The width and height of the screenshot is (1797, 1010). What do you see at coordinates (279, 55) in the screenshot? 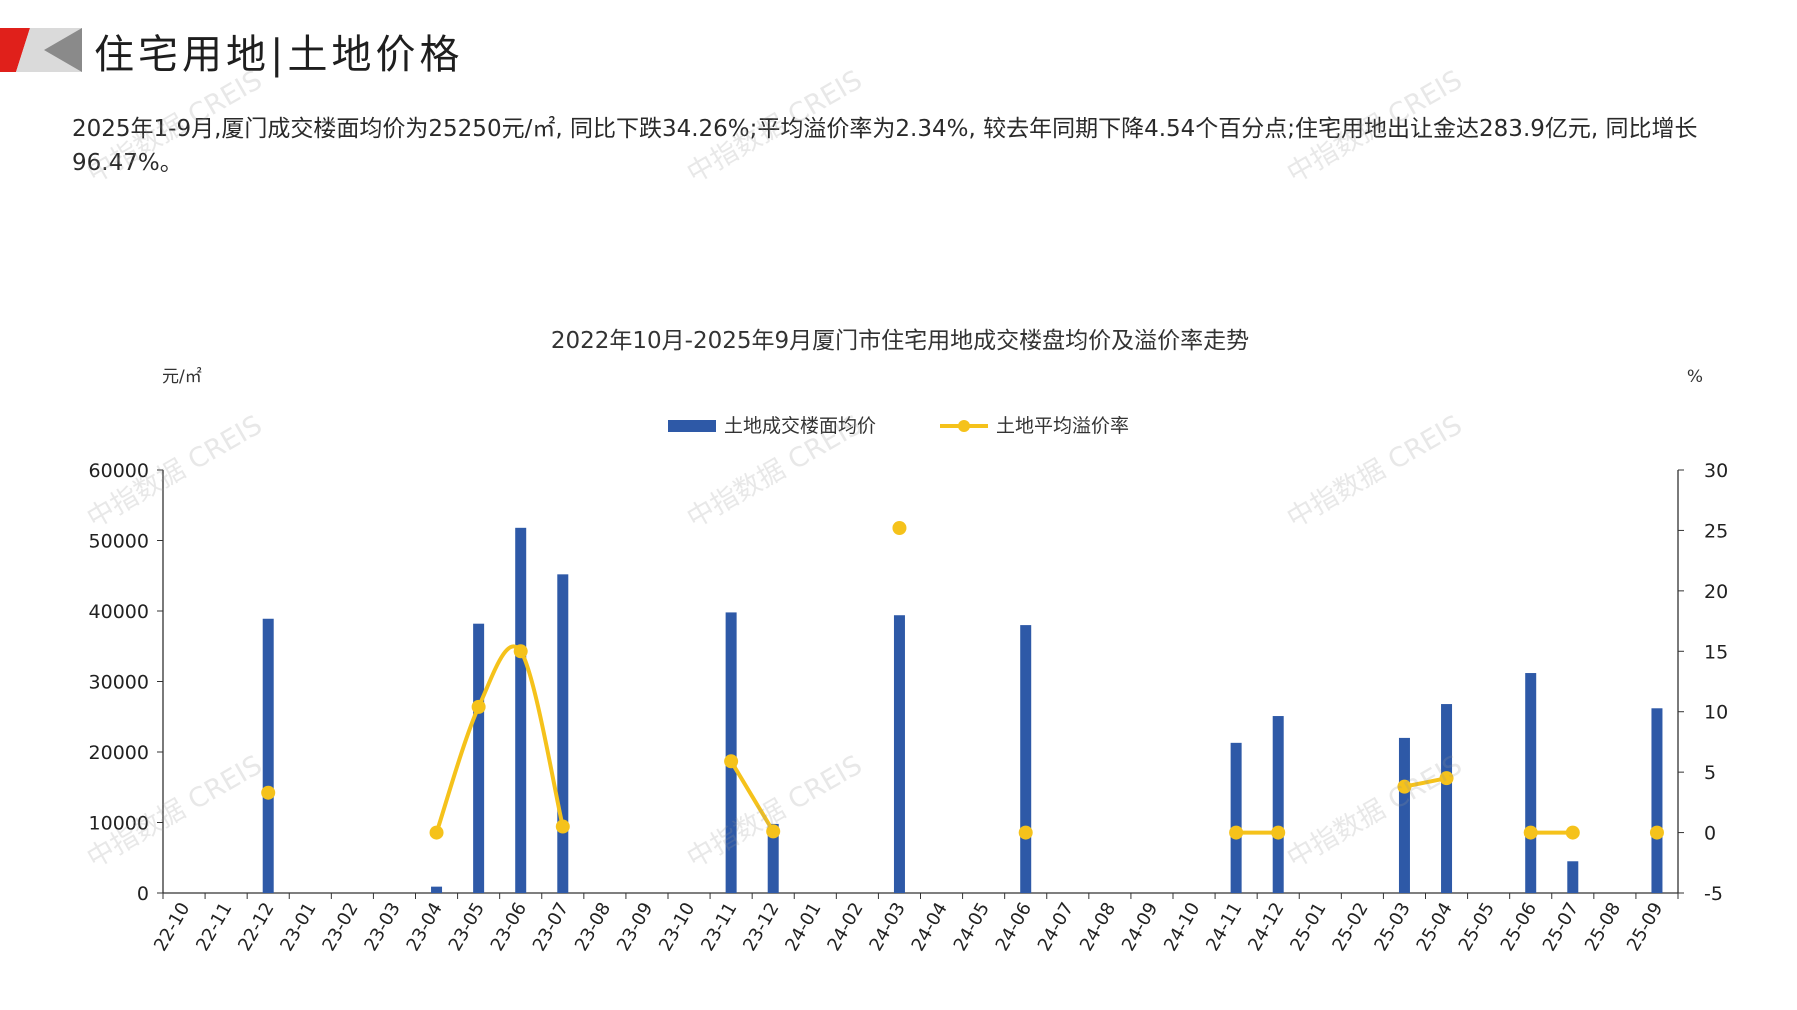
I see `page-title: 住宅用地|土地价格` at bounding box center [279, 55].